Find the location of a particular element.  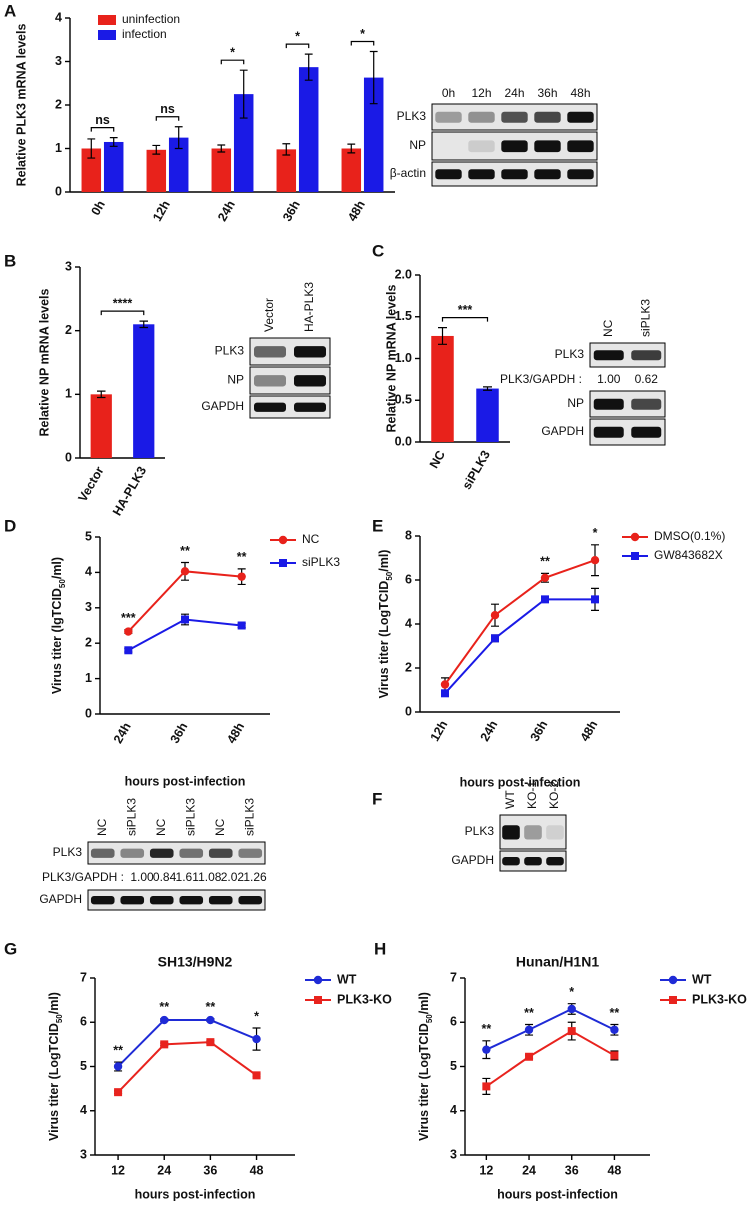

y-tick-label: 8 is located at coordinates (408, 535).